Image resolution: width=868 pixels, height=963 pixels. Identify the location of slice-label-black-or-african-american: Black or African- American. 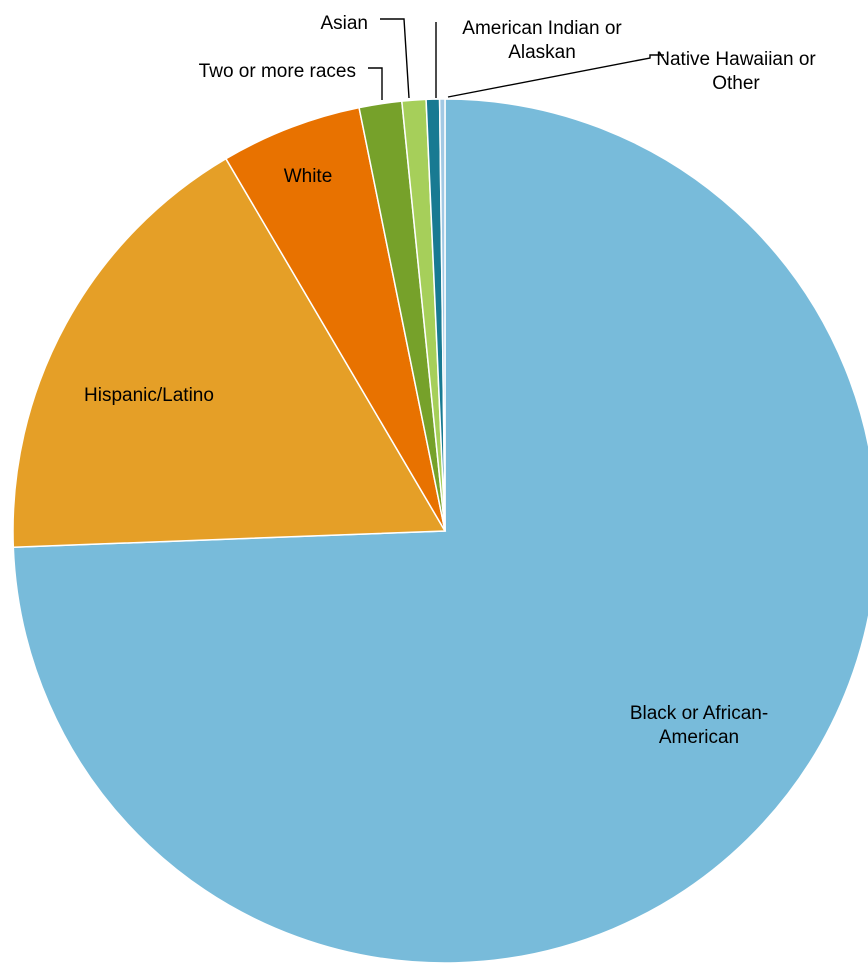
(699, 725).